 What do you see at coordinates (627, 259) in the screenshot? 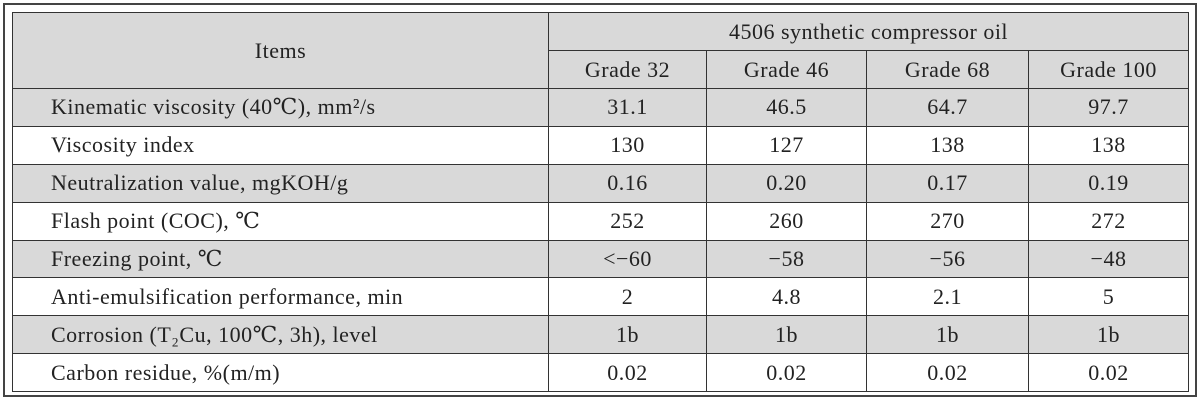
I see `value-cell: <−60` at bounding box center [627, 259].